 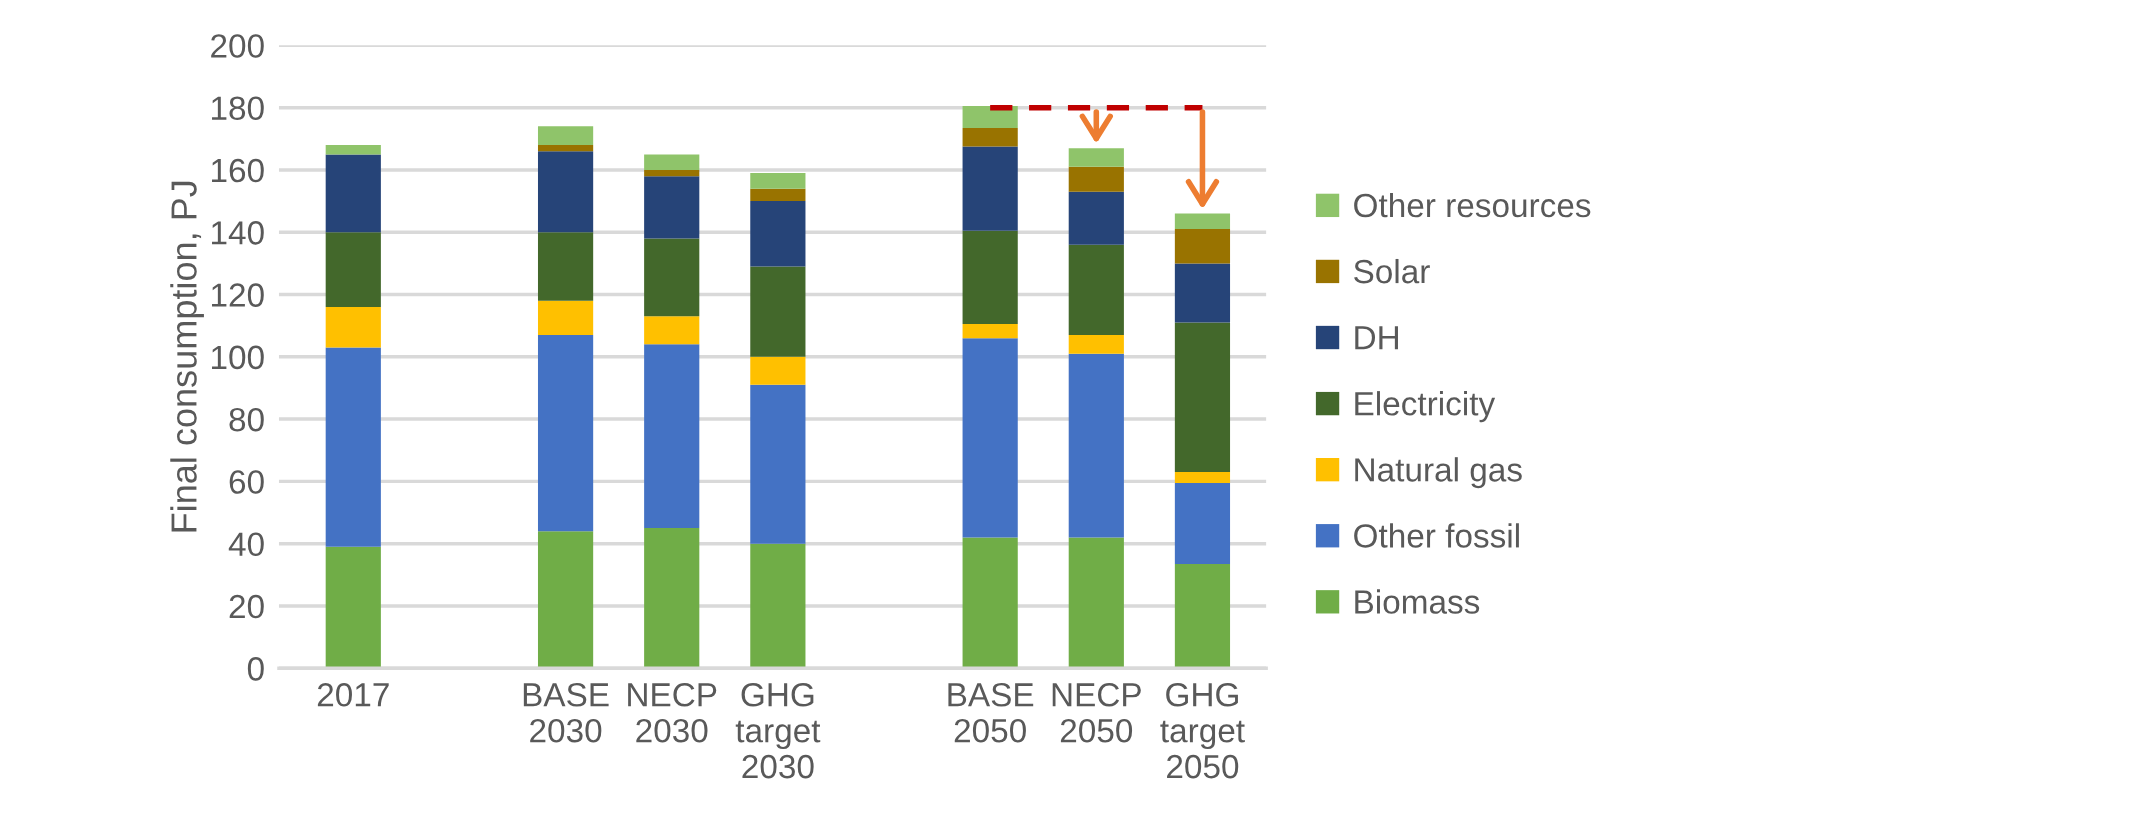 What do you see at coordinates (238, 295) in the screenshot?
I see `y-tick-label: 120` at bounding box center [238, 295].